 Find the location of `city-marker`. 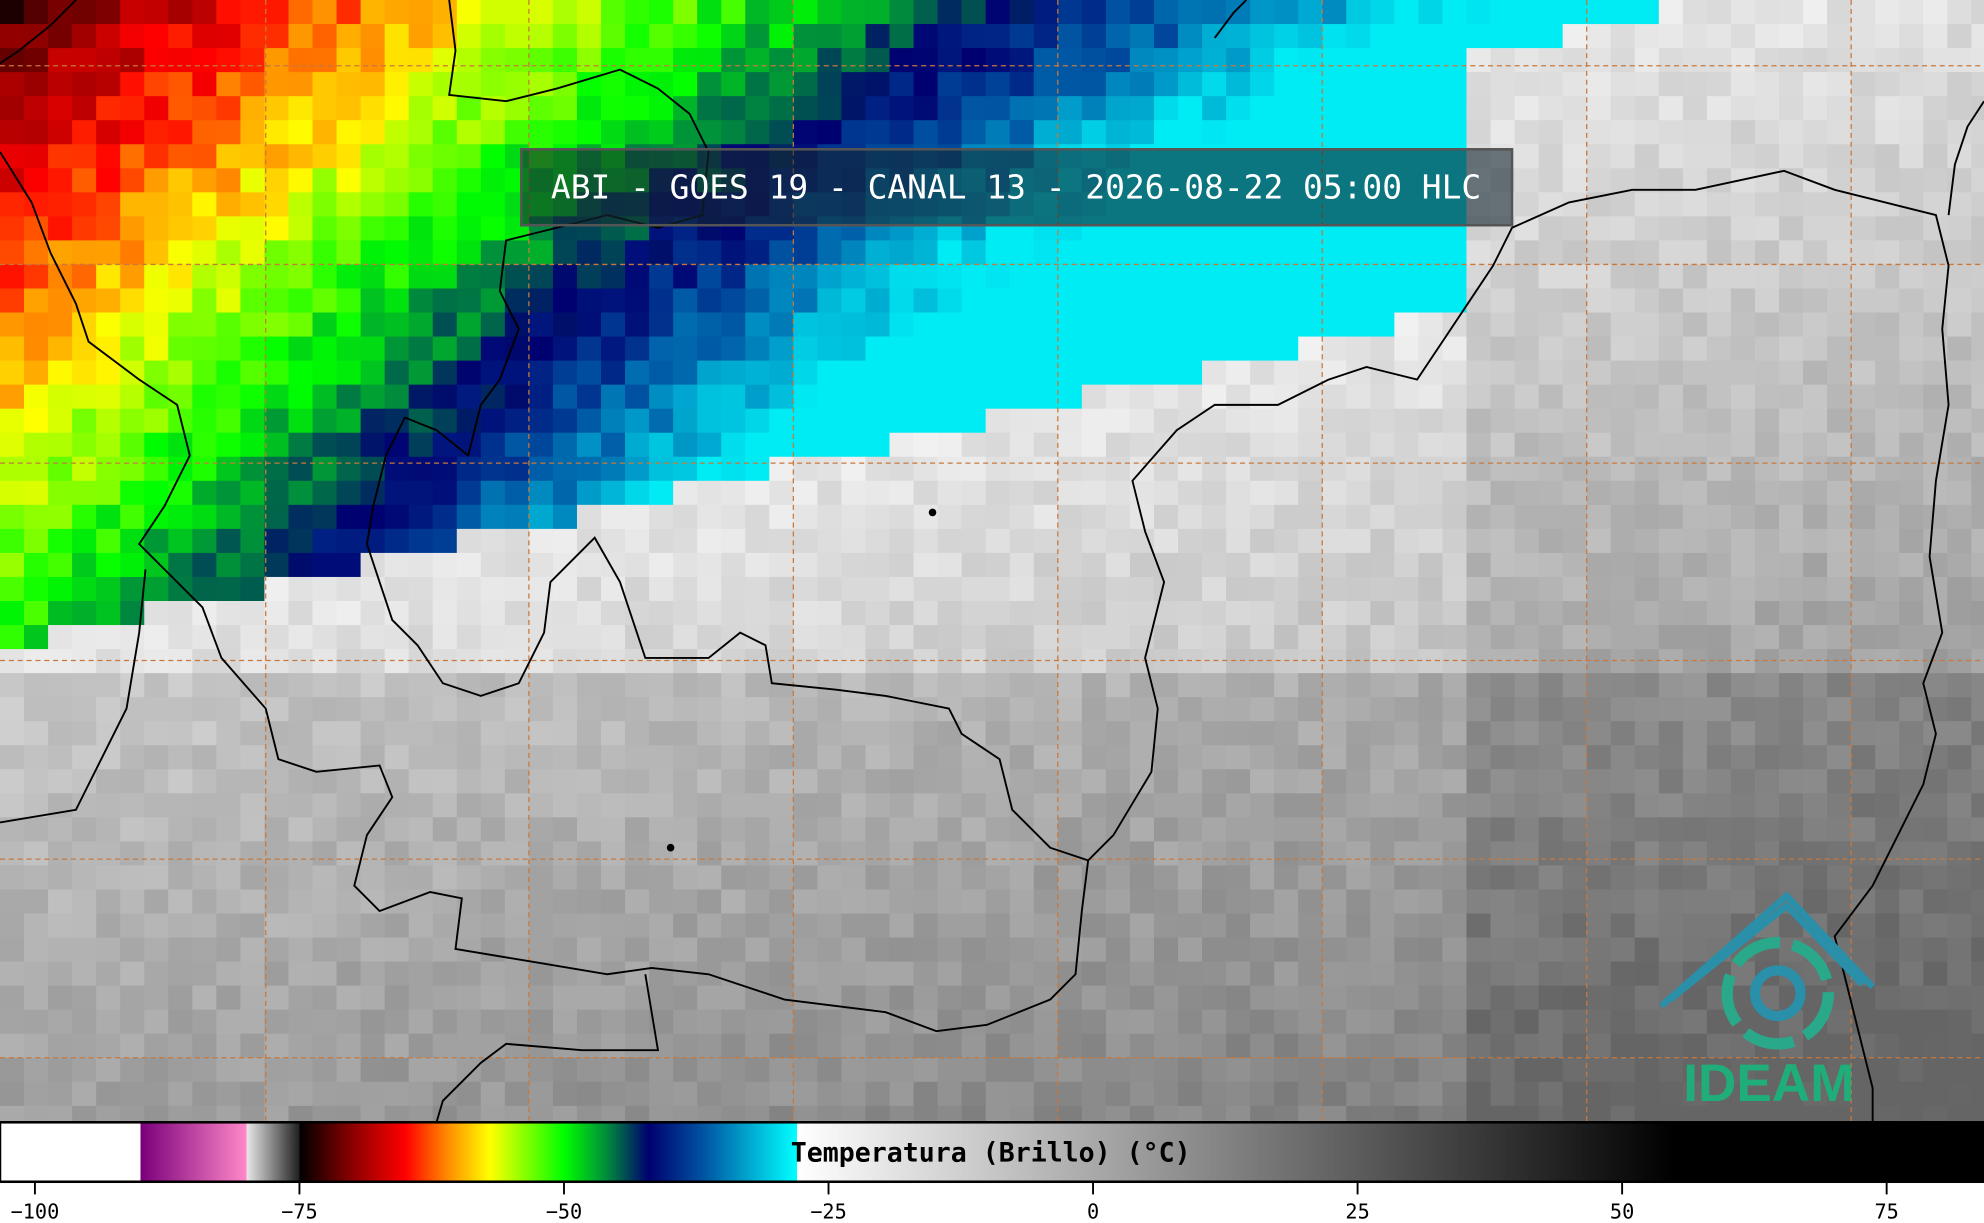

city-marker is located at coordinates (932, 512).